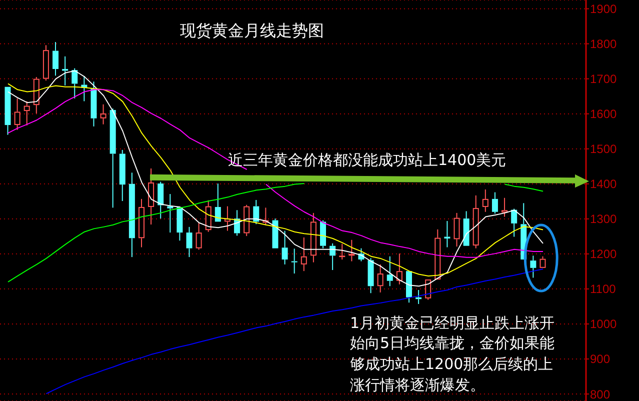  Describe the element at coordinates (604, 184) in the screenshot. I see `y-tick-label: 1400` at that location.